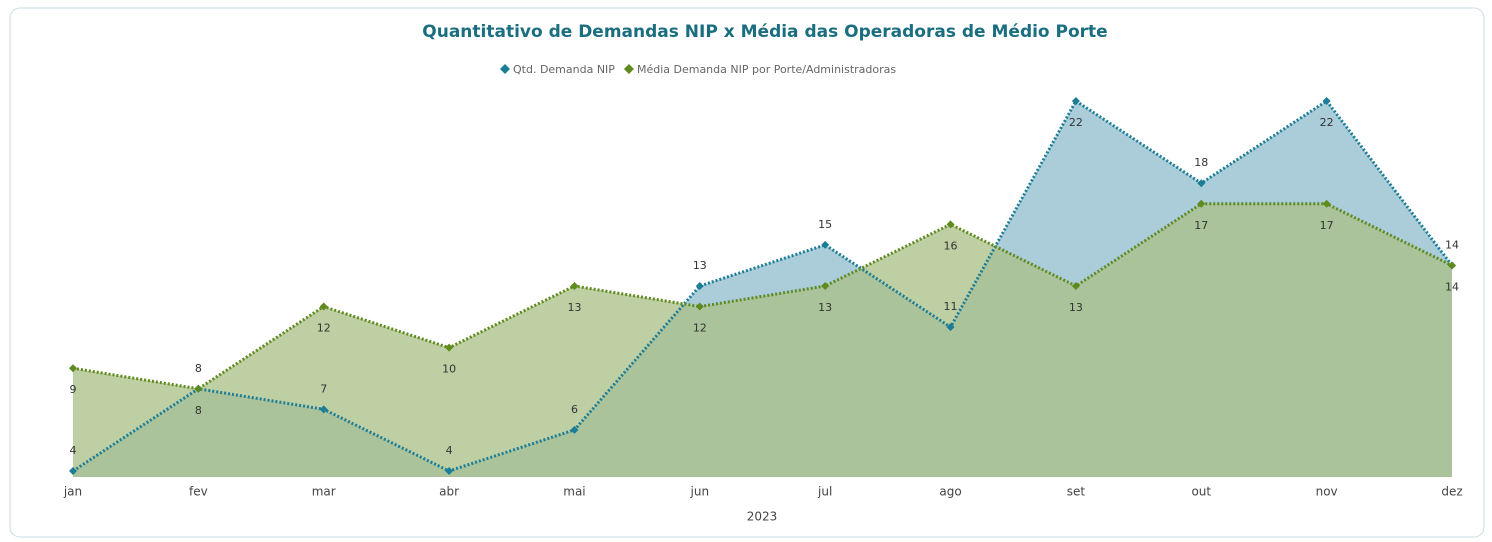 Image resolution: width=1492 pixels, height=542 pixels. Describe the element at coordinates (1451, 492) in the screenshot. I see `x-tick-label: dez` at that location.